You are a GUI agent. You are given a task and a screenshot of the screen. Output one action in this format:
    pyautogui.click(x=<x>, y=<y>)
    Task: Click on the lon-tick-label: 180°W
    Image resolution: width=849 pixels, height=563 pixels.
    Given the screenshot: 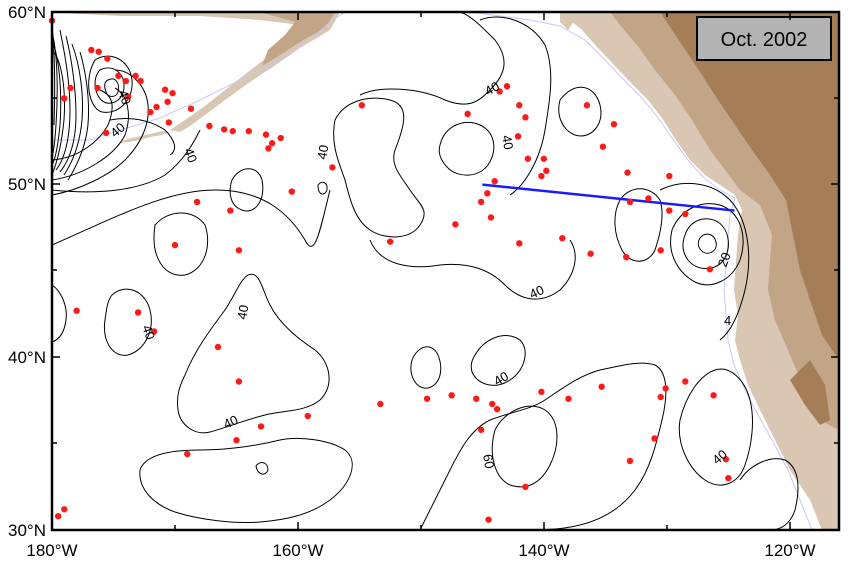 What is the action you would take?
    pyautogui.click(x=51, y=550)
    